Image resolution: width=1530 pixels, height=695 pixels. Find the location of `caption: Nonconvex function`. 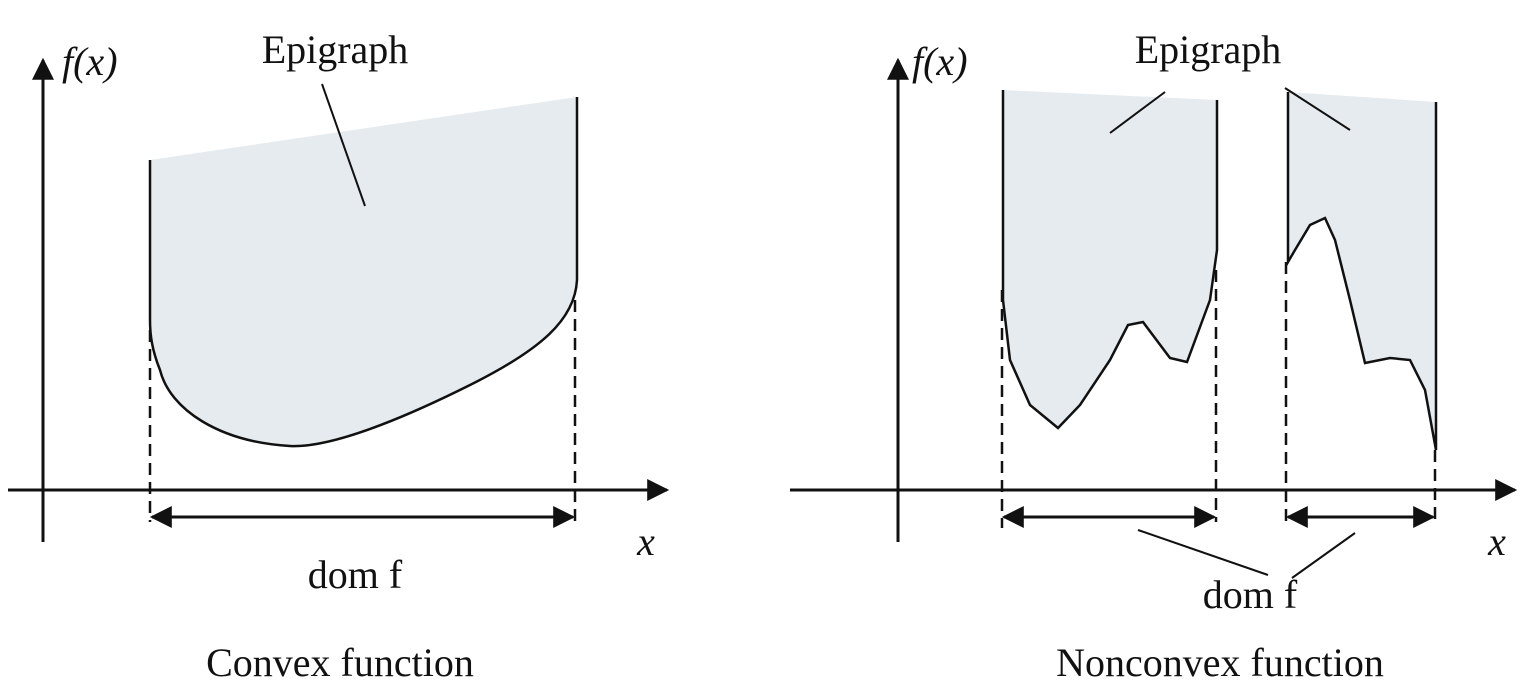

caption: Nonconvex function is located at coordinates (1220, 662).